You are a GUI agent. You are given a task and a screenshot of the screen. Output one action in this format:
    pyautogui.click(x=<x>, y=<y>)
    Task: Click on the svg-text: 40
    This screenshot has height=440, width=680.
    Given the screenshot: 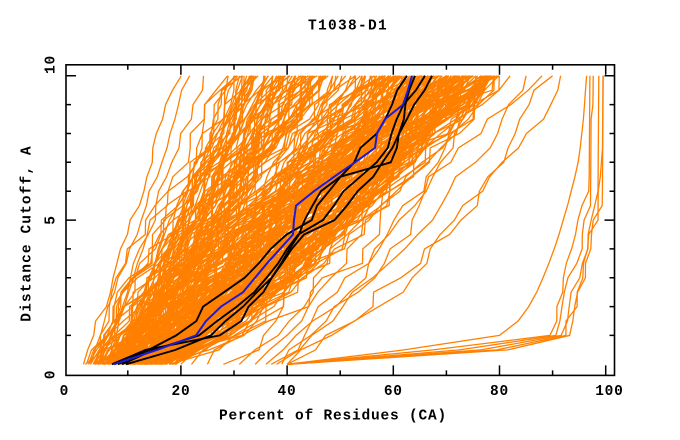 What is the action you would take?
    pyautogui.click(x=287, y=392)
    